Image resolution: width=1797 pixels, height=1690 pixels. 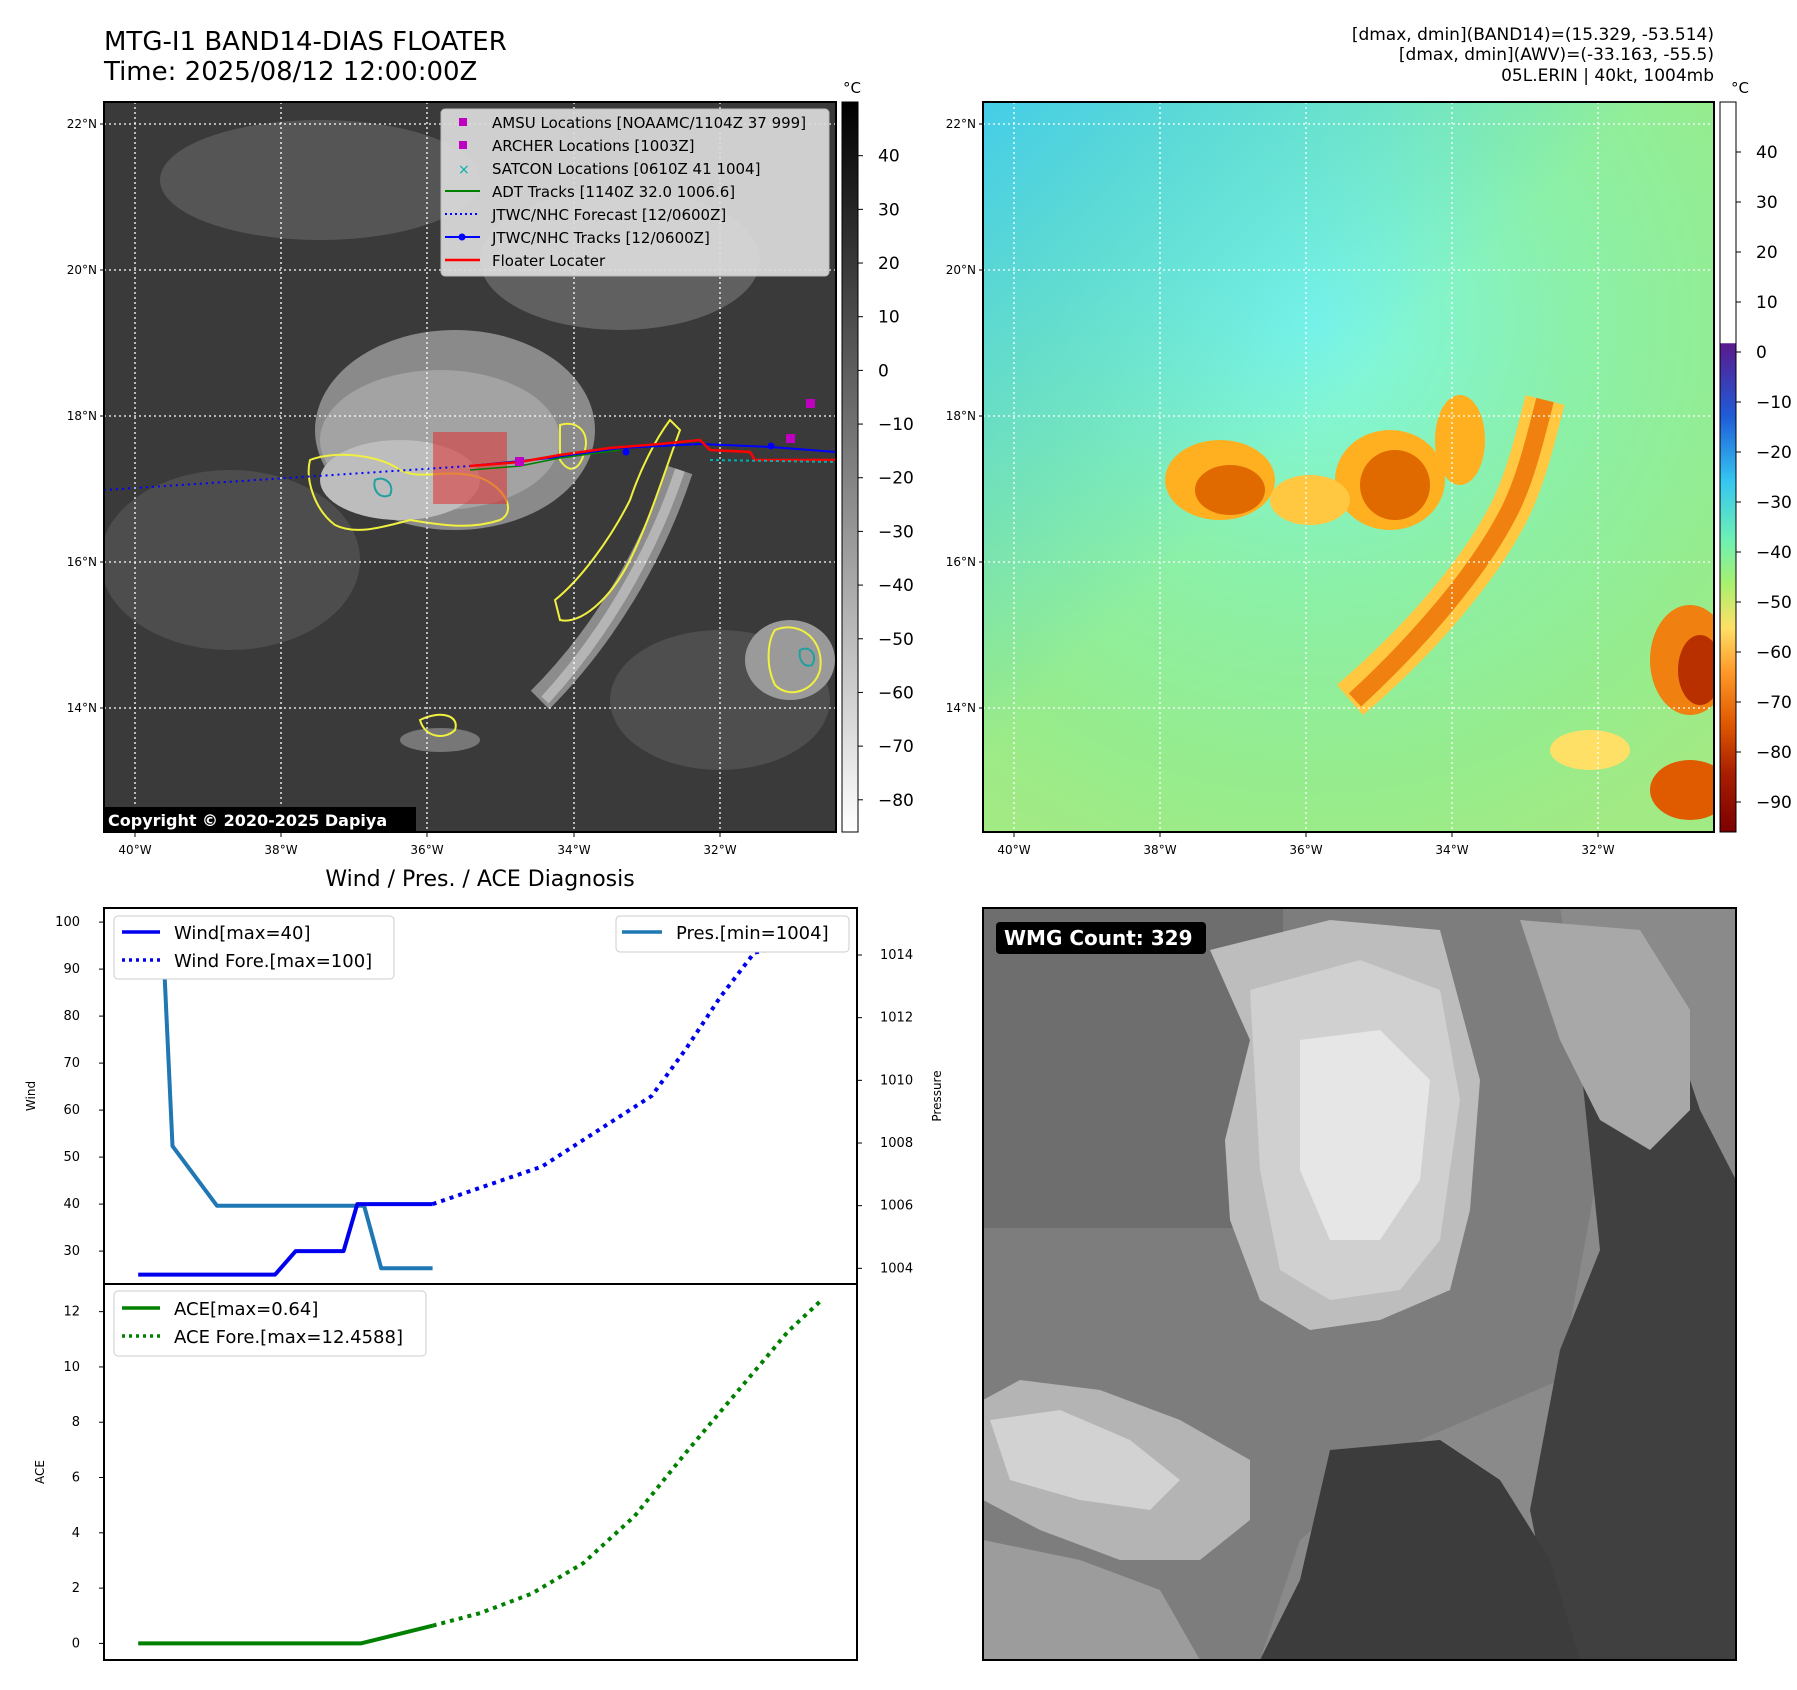 What do you see at coordinates (464, 170) in the screenshot?
I see `x-marker-icon: ×` at bounding box center [464, 170].